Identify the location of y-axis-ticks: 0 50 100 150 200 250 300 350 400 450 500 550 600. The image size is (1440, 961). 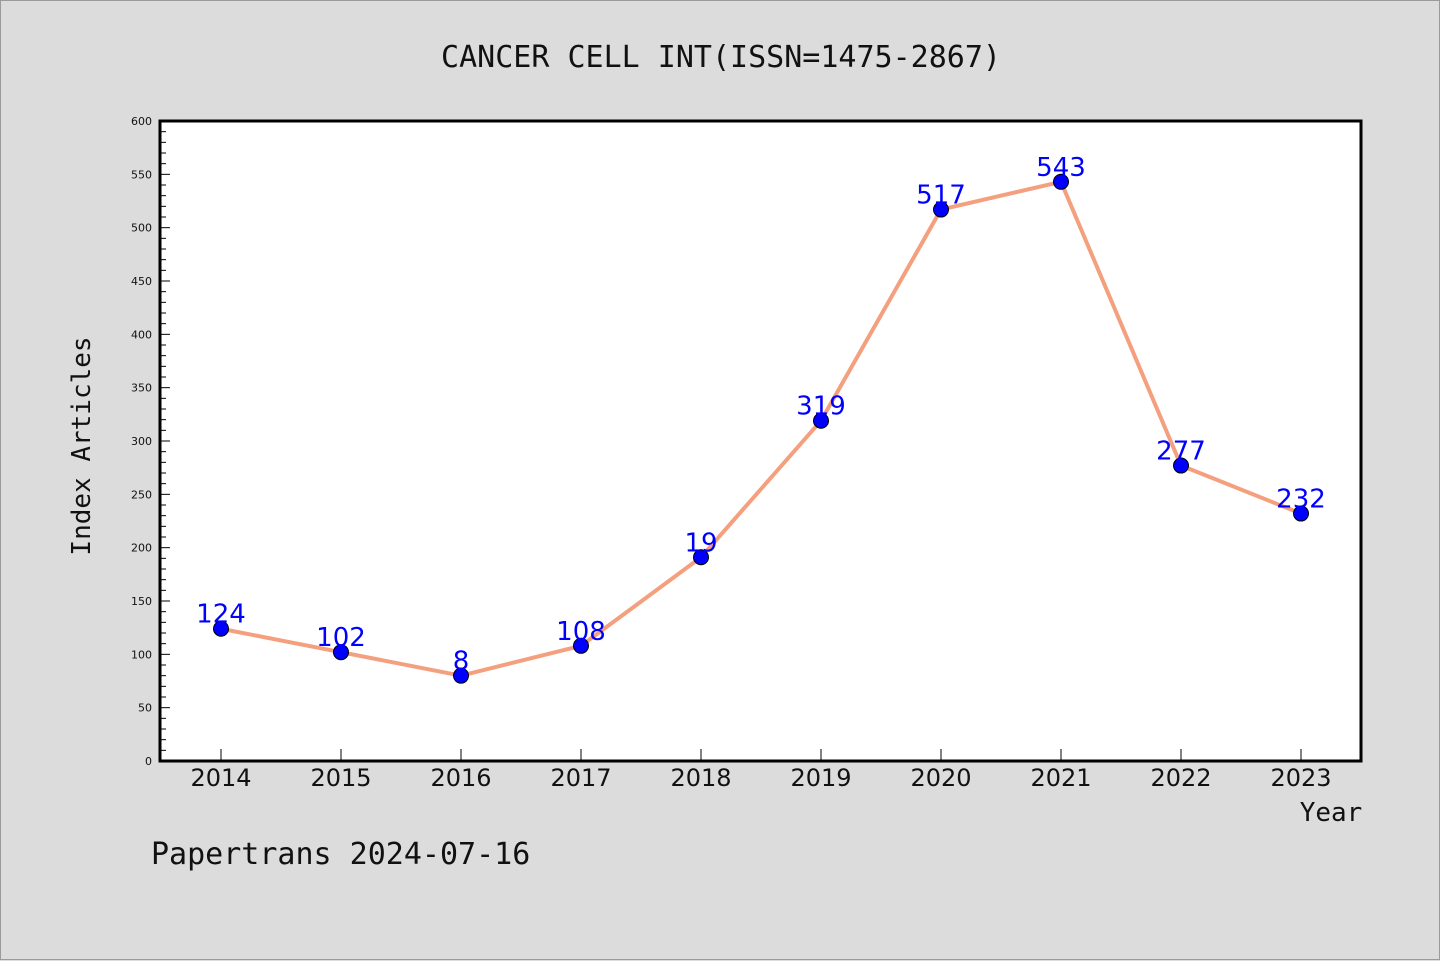
(150, 441).